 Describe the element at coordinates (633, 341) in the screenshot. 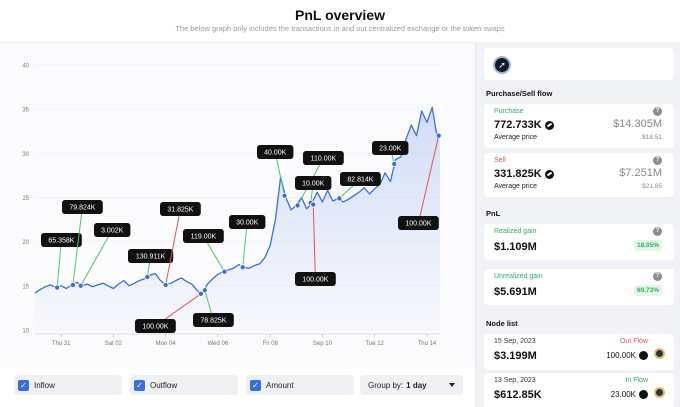

I see `node-direction: Out Flow` at that location.